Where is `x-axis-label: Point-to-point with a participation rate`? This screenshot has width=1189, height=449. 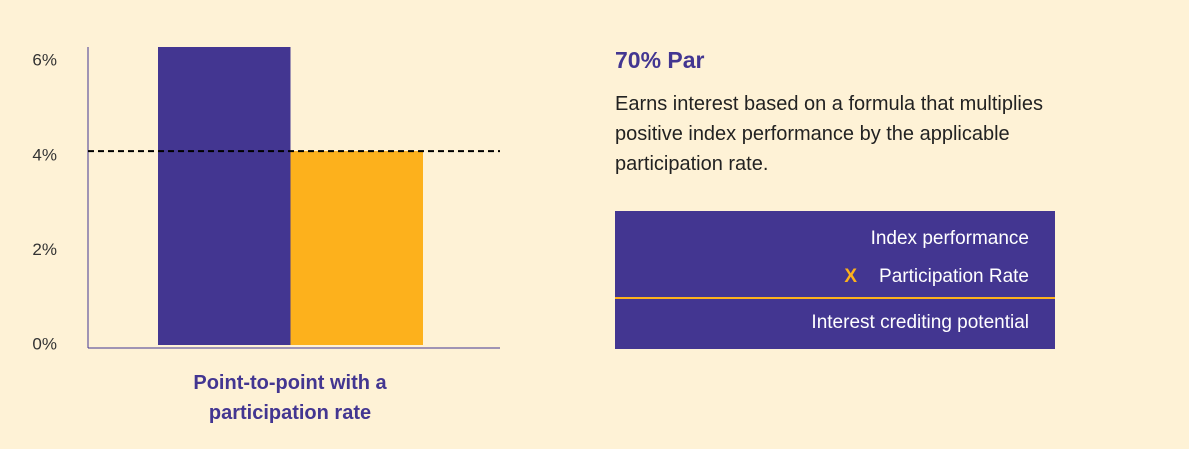 x-axis-label: Point-to-point with a participation rate is located at coordinates (290, 398).